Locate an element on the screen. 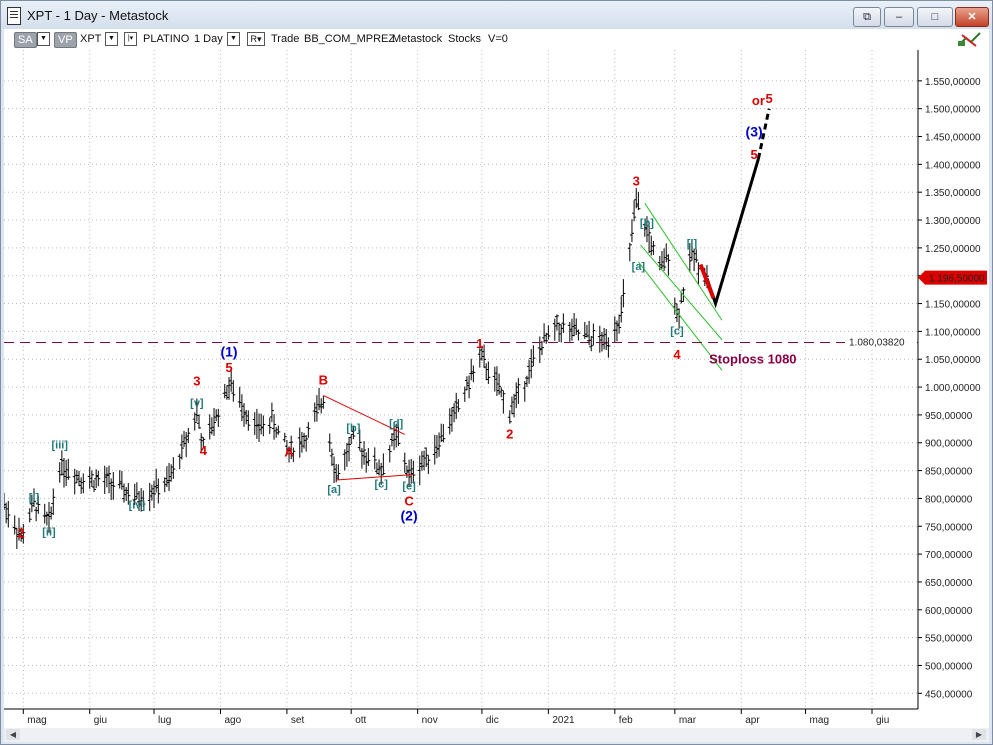 The height and width of the screenshot is (745, 993). maximize-button: □ is located at coordinates (935, 17).